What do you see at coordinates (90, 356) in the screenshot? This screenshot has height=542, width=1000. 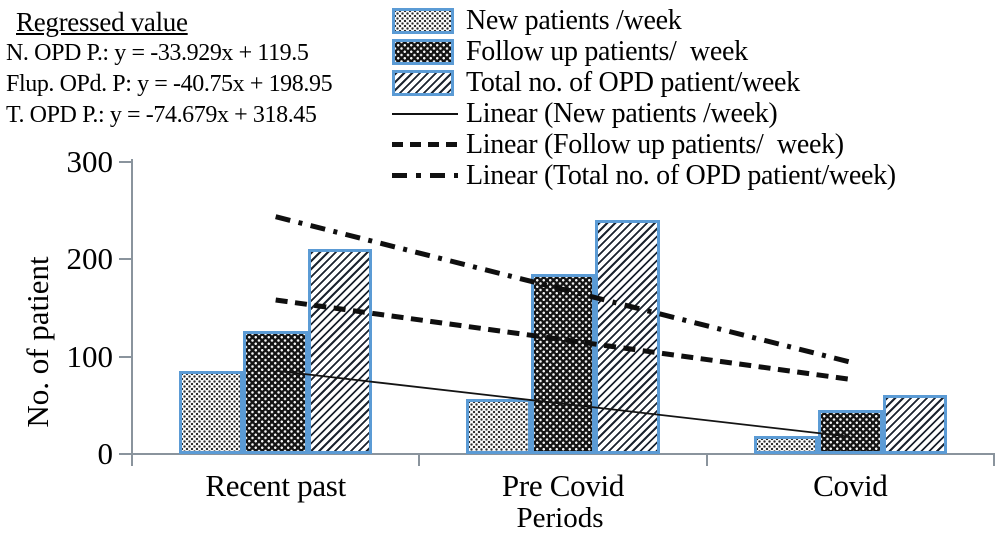 I see `y-tick-label: 100` at bounding box center [90, 356].